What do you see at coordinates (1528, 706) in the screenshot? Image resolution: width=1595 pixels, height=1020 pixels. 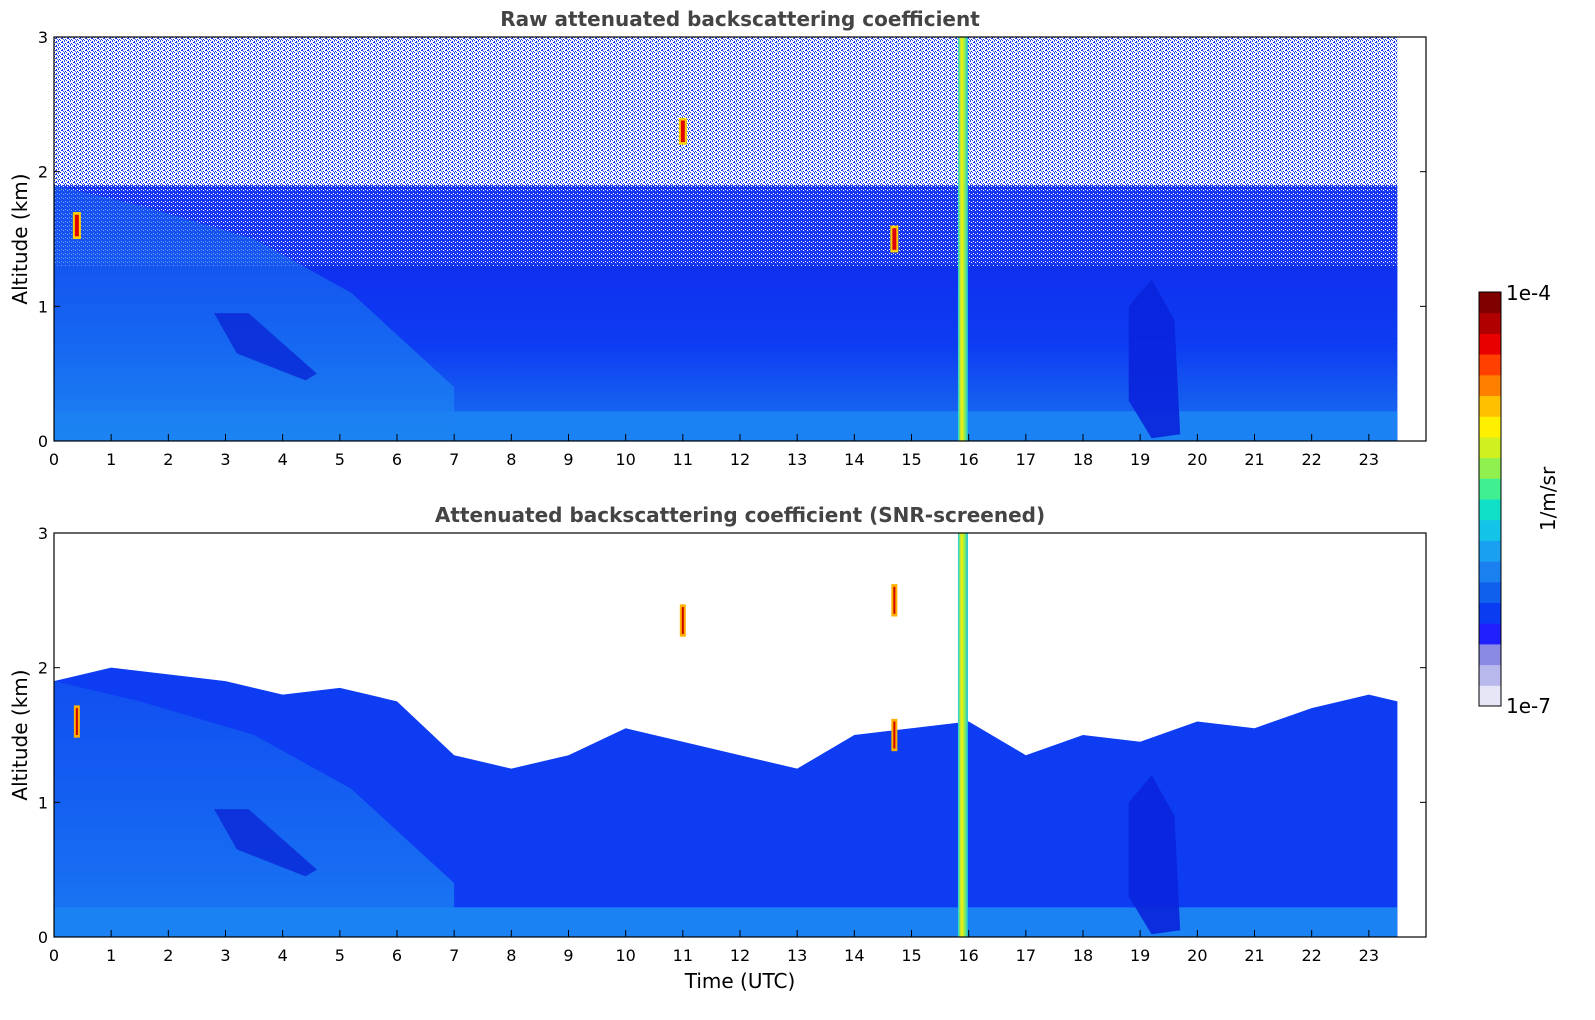 I see `colorbar-min-label: 1e-7` at bounding box center [1528, 706].